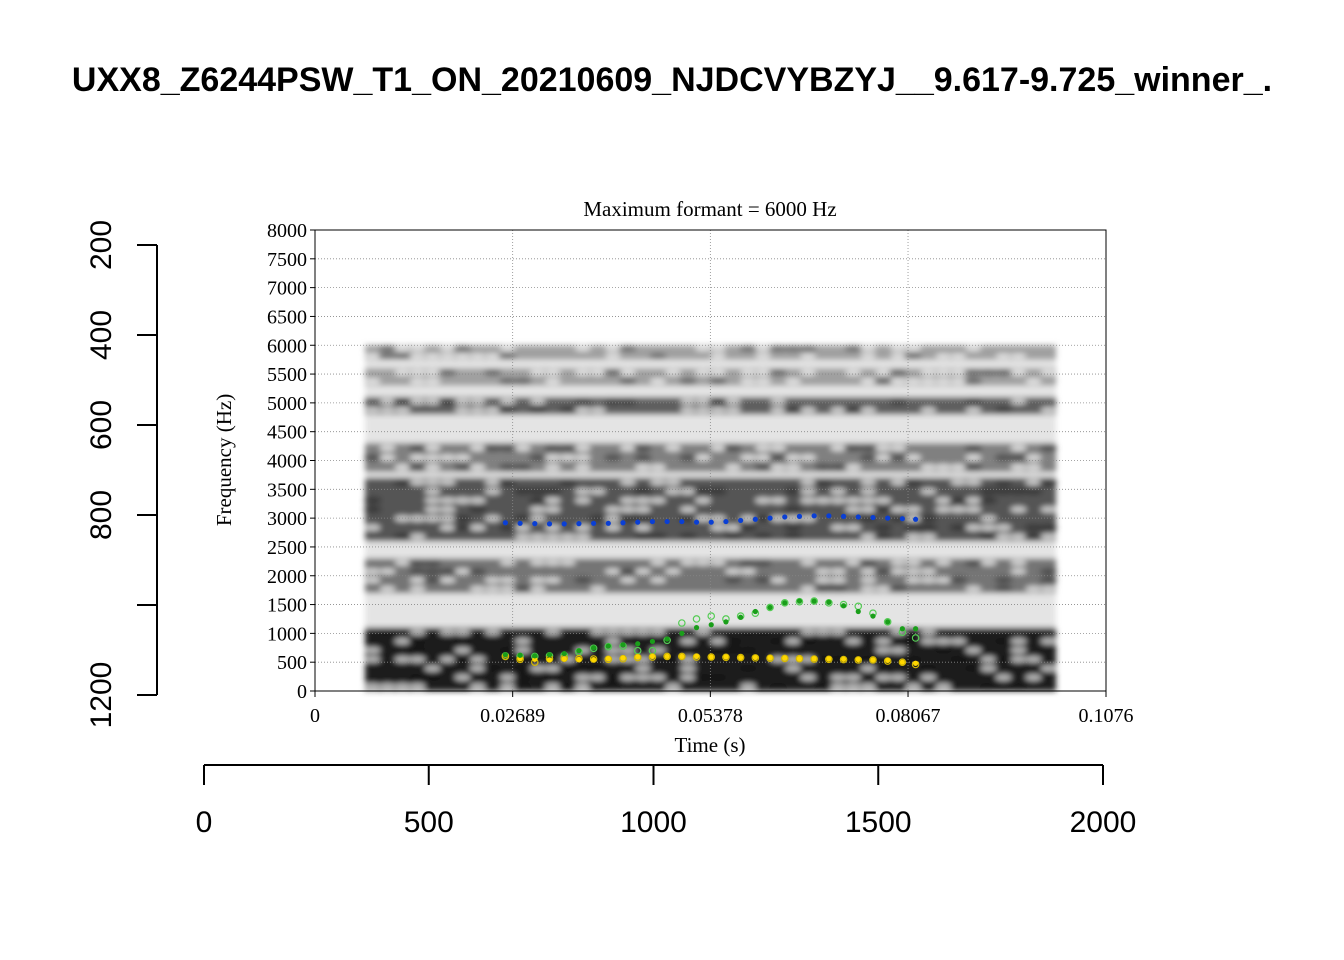 The height and width of the screenshot is (960, 1344). Describe the element at coordinates (287, 606) in the screenshot. I see `inner-y-tick-label: 1500` at that location.